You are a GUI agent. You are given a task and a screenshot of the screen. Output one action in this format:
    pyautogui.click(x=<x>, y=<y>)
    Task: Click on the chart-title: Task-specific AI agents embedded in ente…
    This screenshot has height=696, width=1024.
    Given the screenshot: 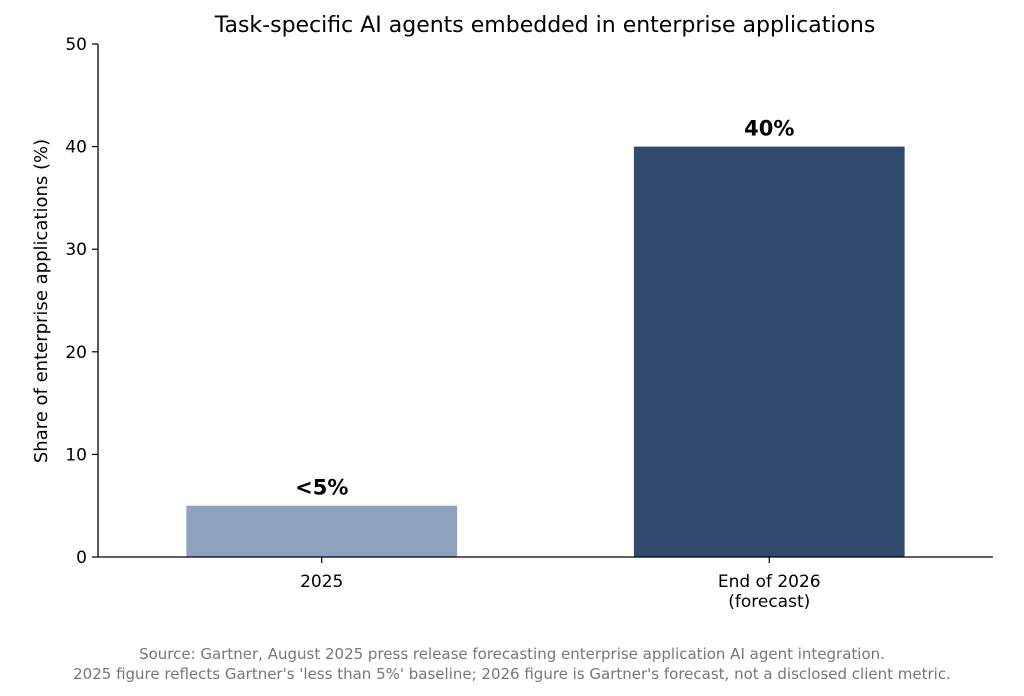 What is the action you would take?
    pyautogui.click(x=545, y=25)
    